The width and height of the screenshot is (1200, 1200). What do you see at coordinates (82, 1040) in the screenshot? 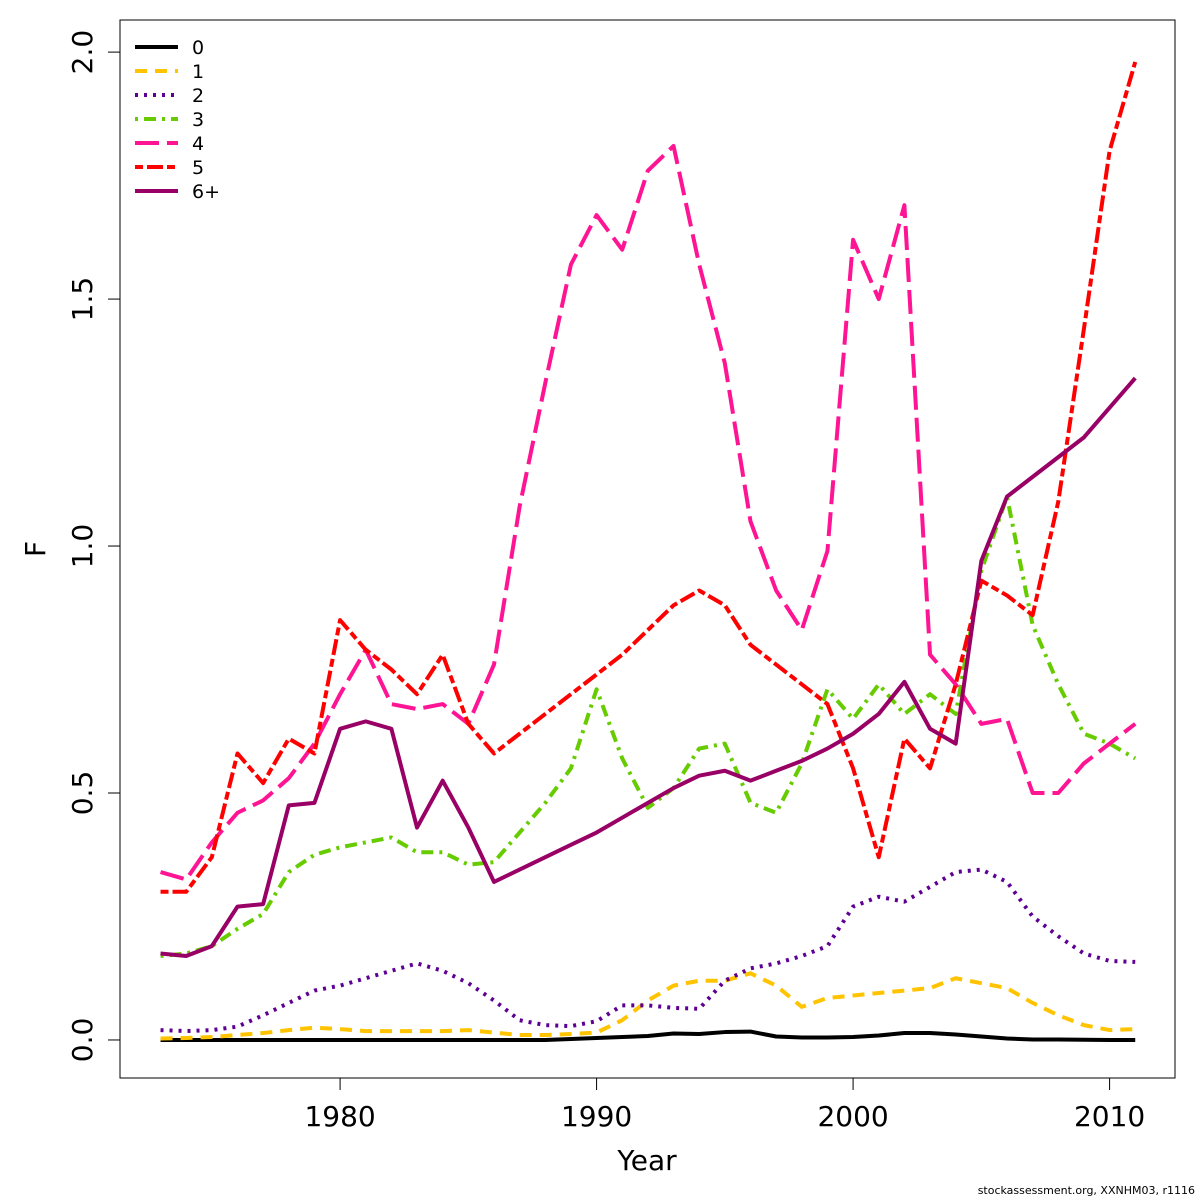
I see `y-tick-label: 0.0` at bounding box center [82, 1040].